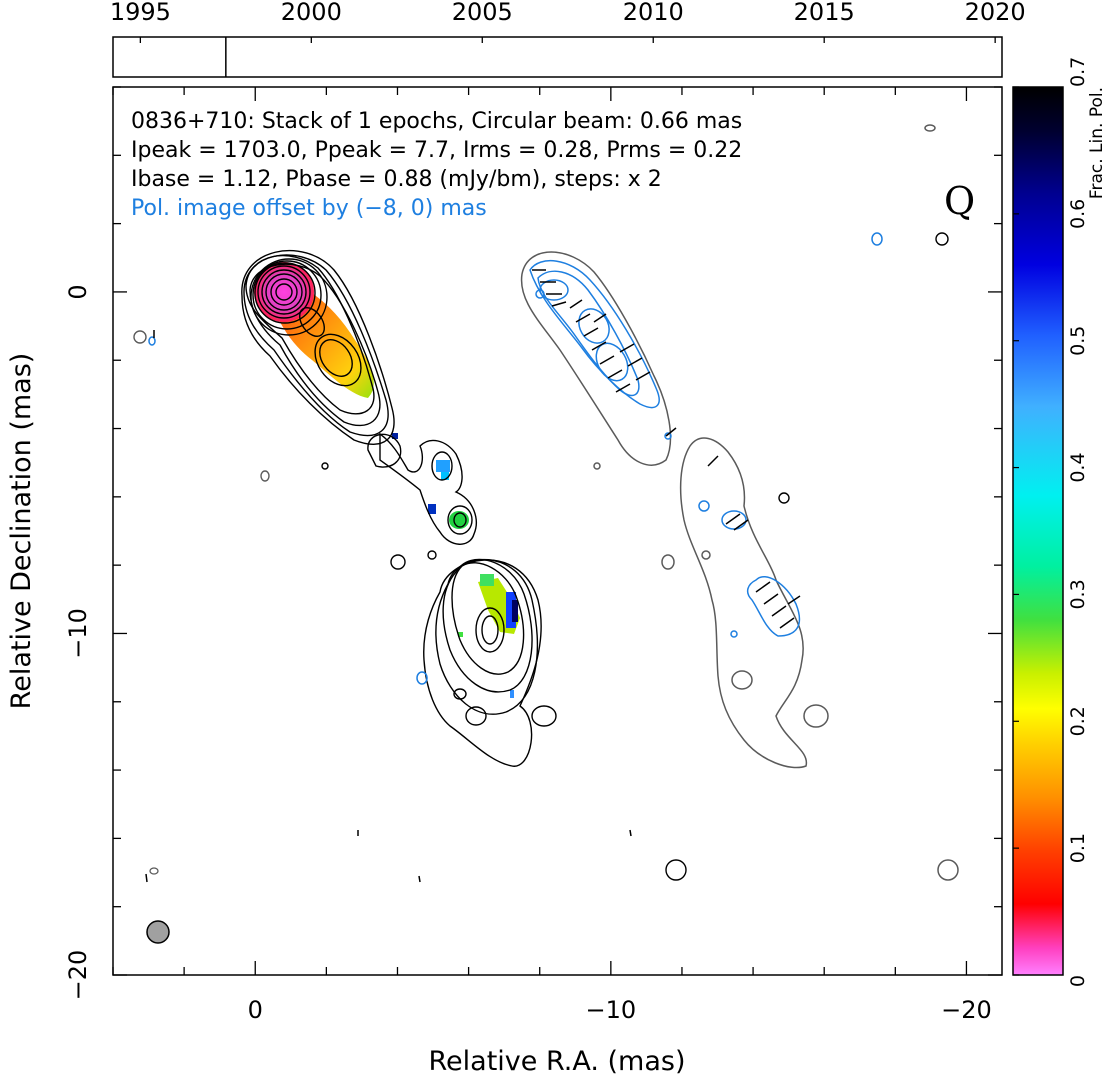 The image size is (1111, 1085). What do you see at coordinates (1097, 143) in the screenshot?
I see `colorbar-label: Frac. Lin. Pol.` at bounding box center [1097, 143].